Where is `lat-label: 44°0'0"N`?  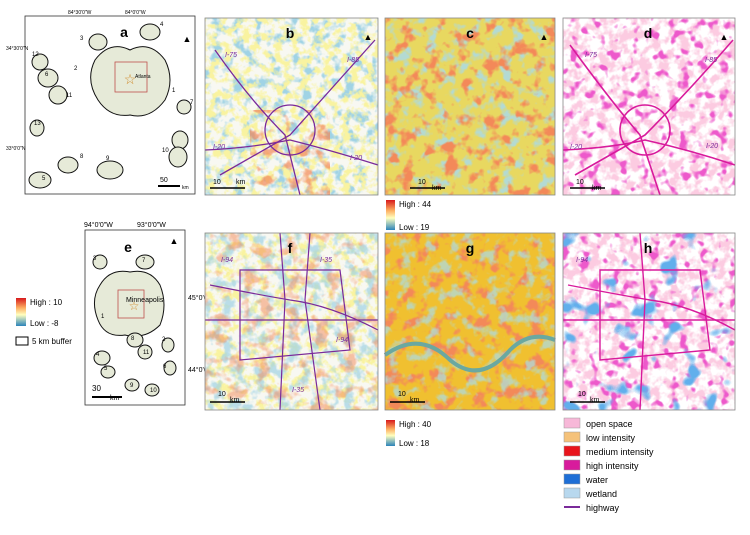
lat-label: 44°0'0"N is located at coordinates (201, 370).